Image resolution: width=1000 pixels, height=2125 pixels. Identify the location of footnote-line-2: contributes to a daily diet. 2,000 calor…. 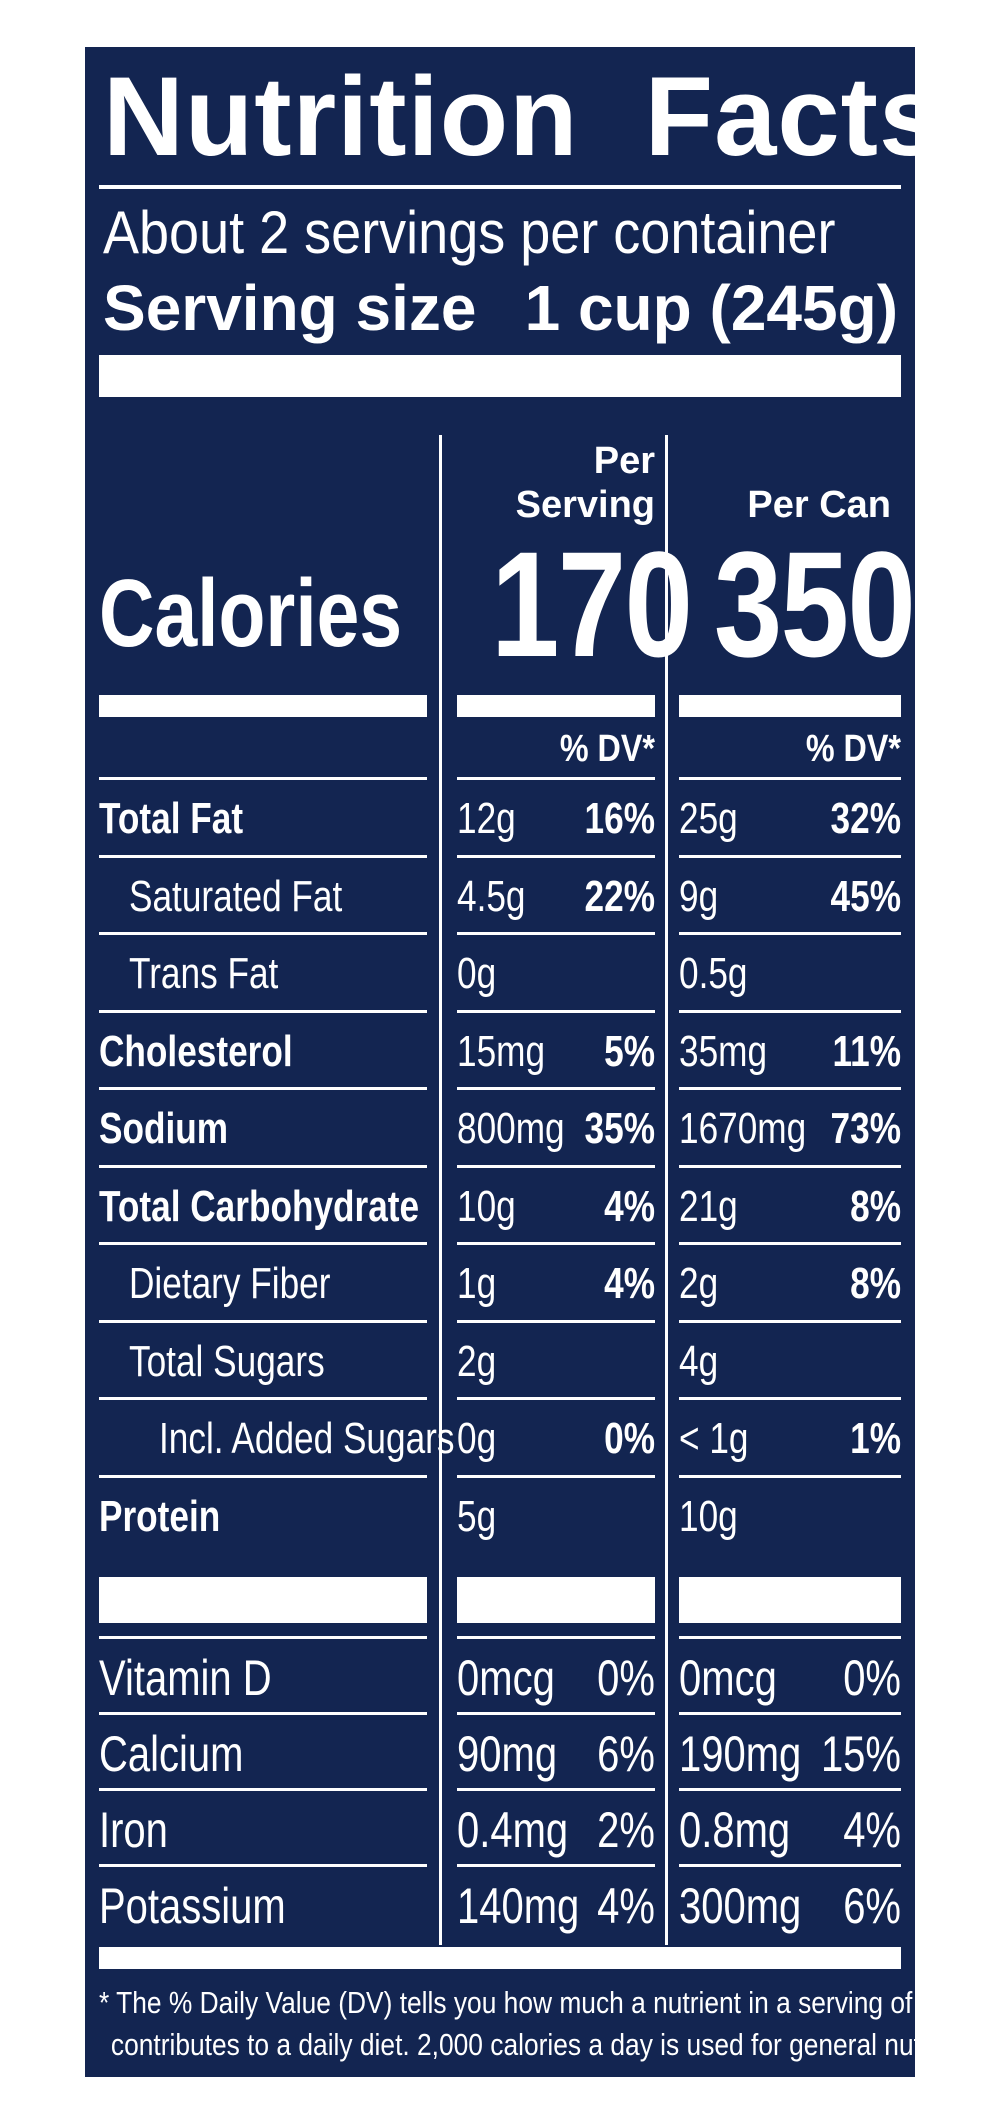
(512, 2044).